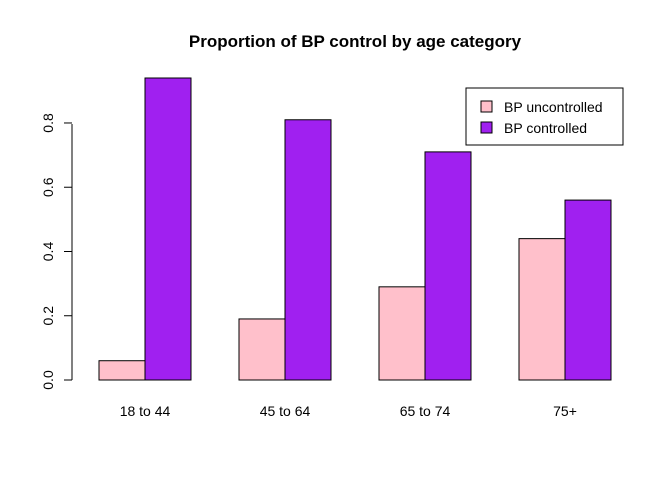  Describe the element at coordinates (553, 107) in the screenshot. I see `legend-label-uncontrolled: BP uncontrolled` at that location.